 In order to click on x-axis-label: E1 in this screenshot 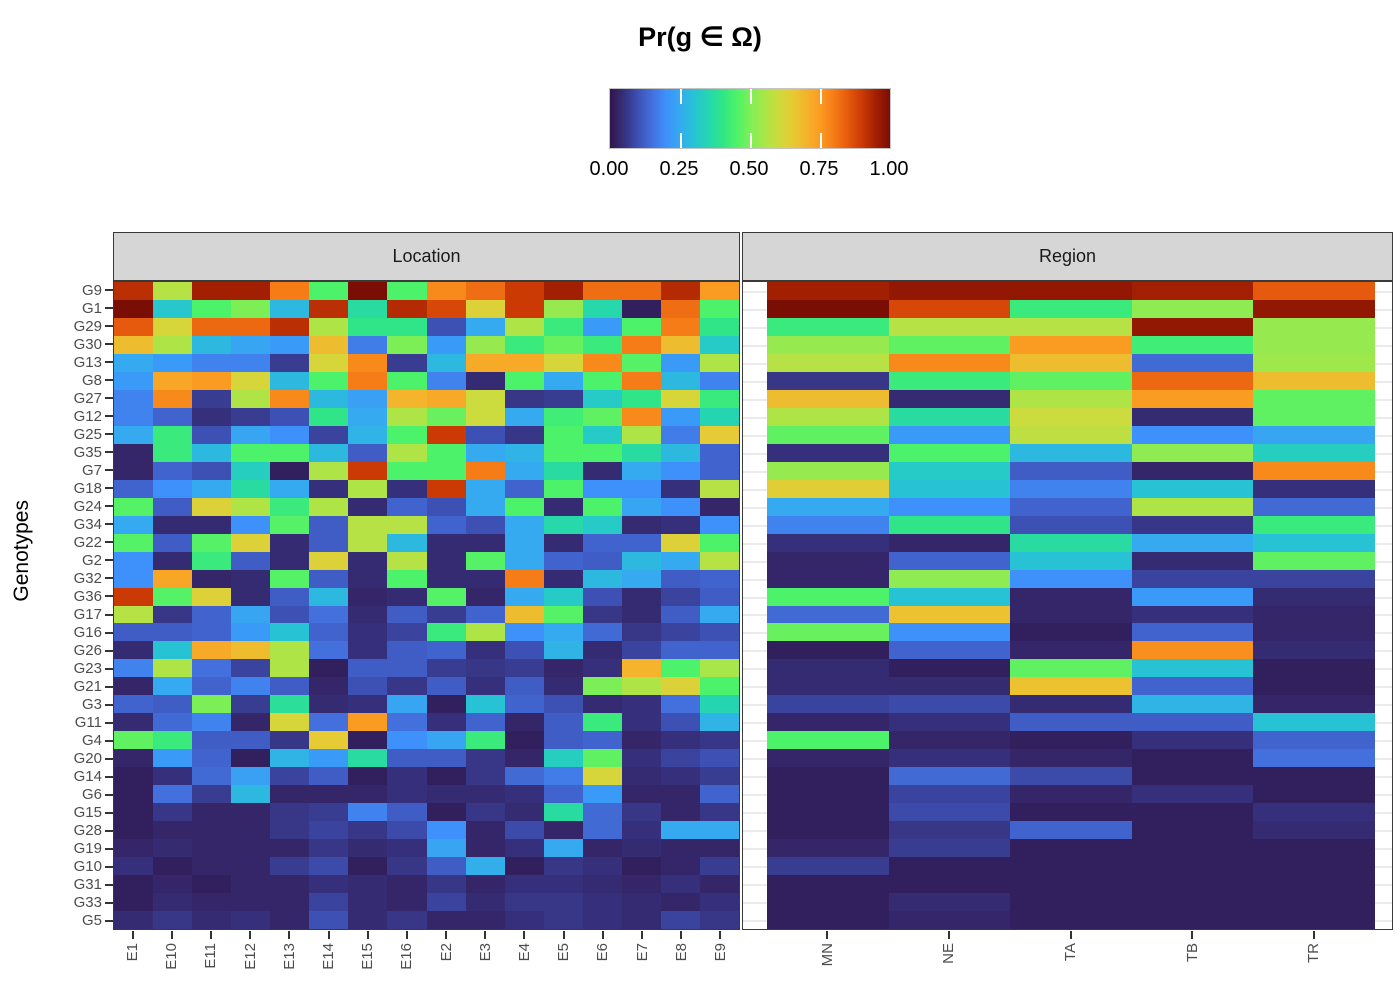, I will do `click(133, 952)`.